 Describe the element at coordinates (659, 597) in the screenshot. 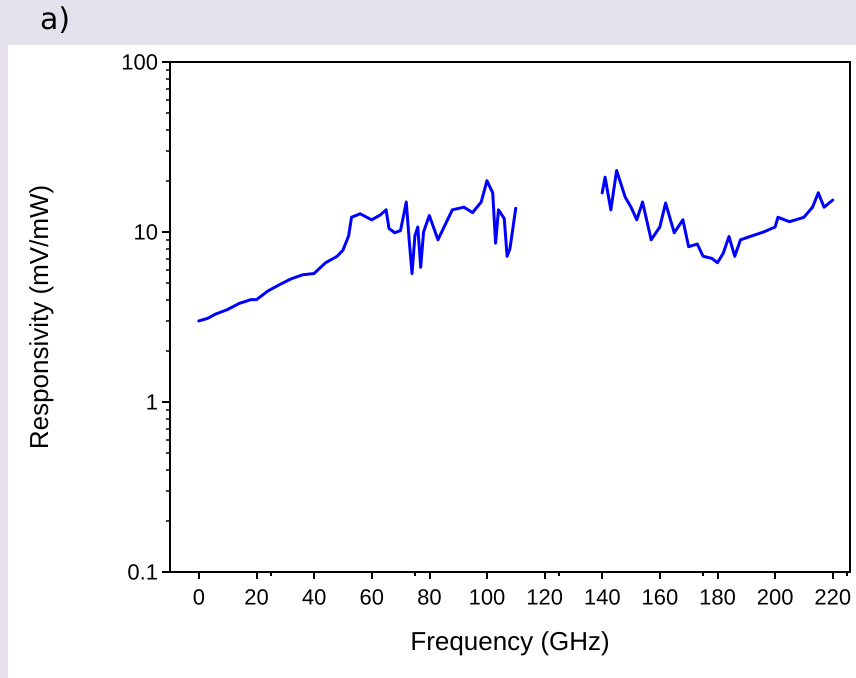

I see `x-tick-label: 160` at that location.